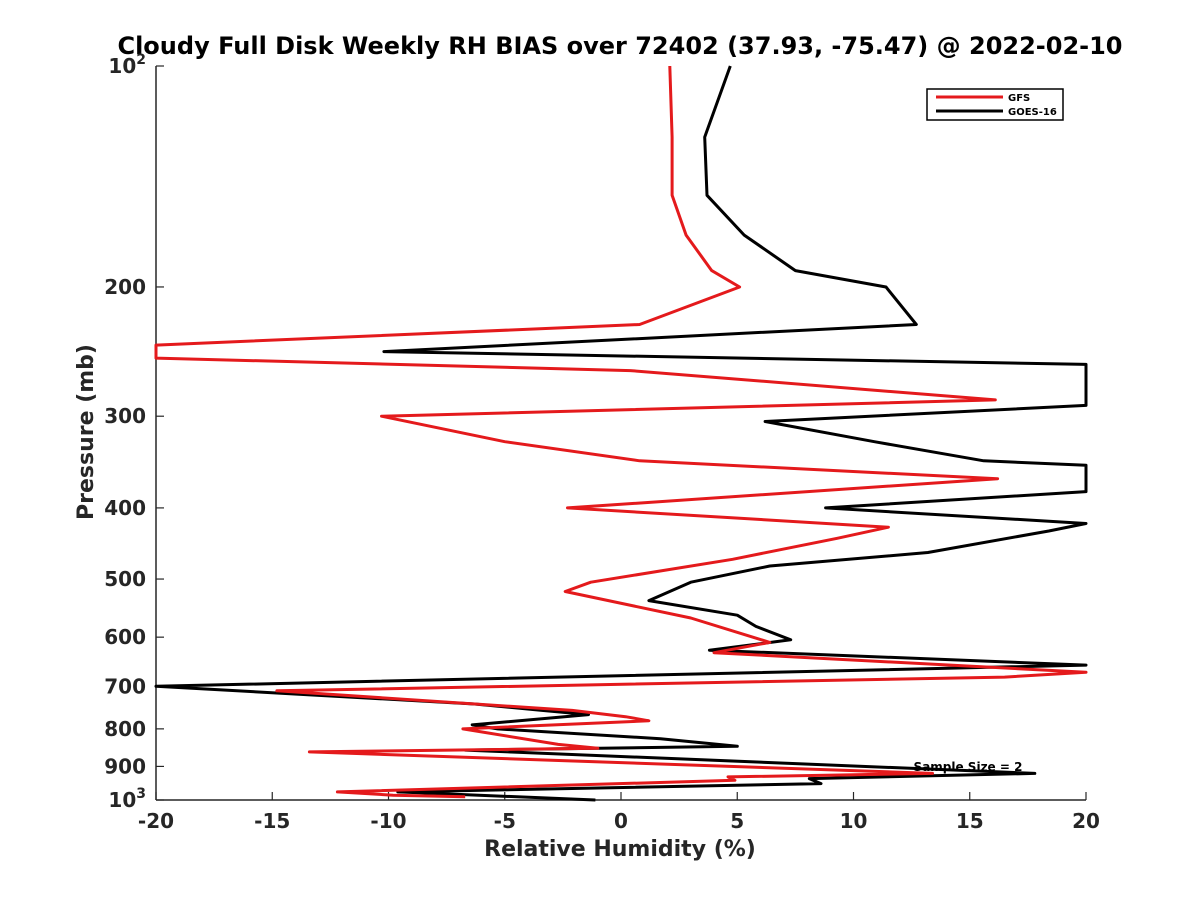 The height and width of the screenshot is (900, 1200). What do you see at coordinates (125, 766) in the screenshot?
I see `y-tick-label: 900` at bounding box center [125, 766].